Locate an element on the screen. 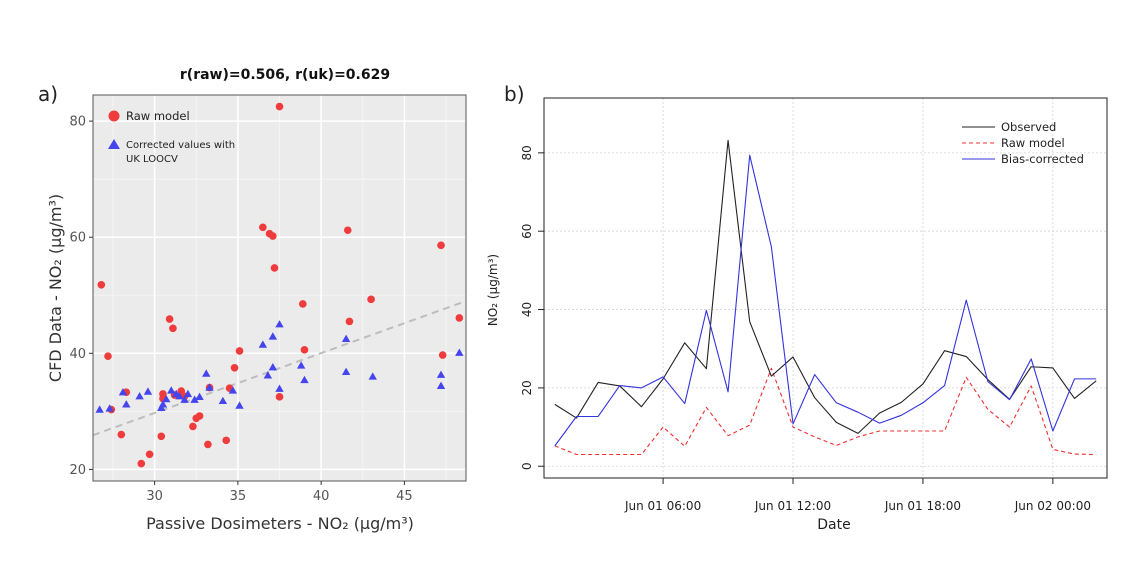 This screenshot has width=1142, height=581. legend-line-label: Bias-corrected is located at coordinates (1042, 159).